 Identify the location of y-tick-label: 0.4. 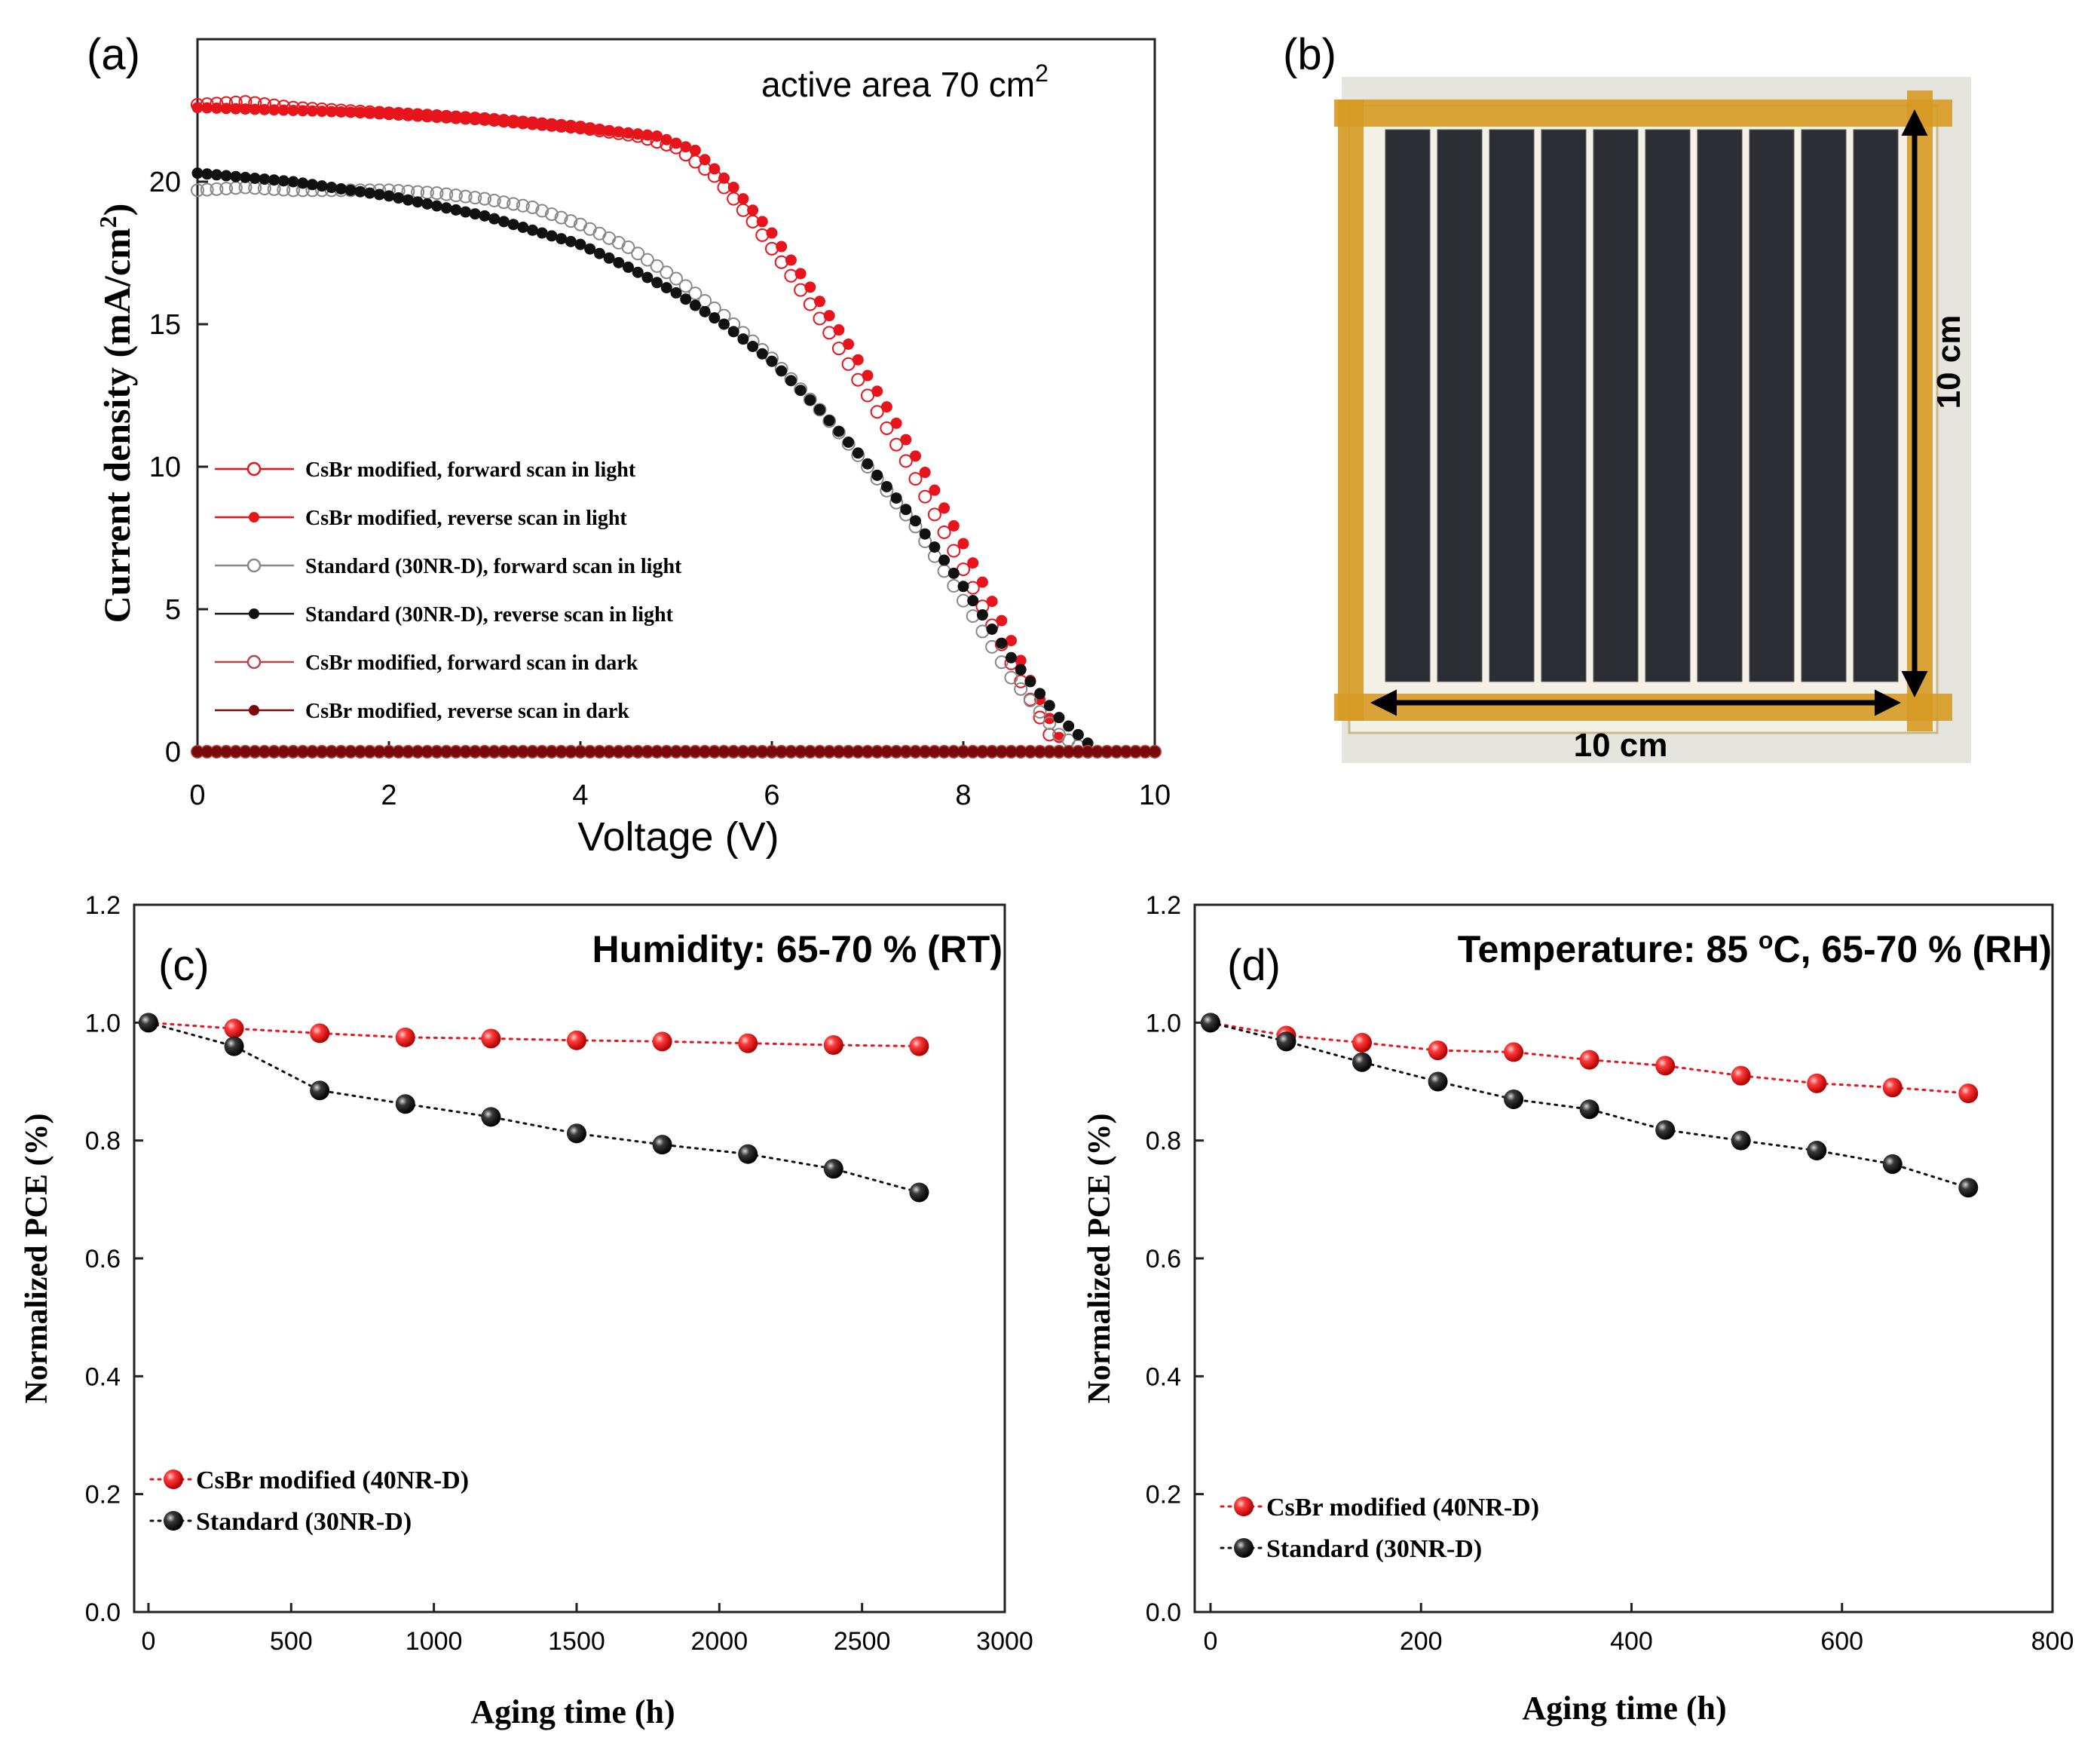
(103, 1377).